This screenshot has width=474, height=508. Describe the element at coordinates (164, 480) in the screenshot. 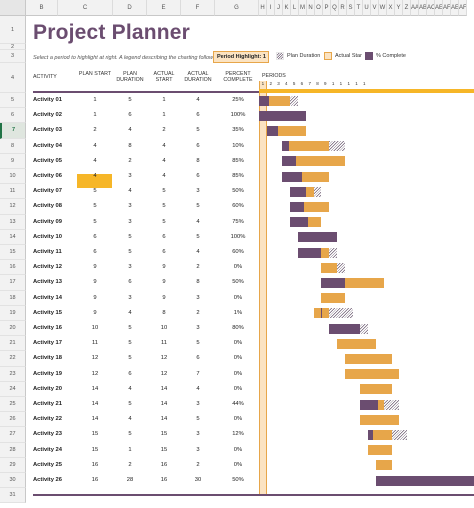

I see `cell-actual-start: 16` at that location.